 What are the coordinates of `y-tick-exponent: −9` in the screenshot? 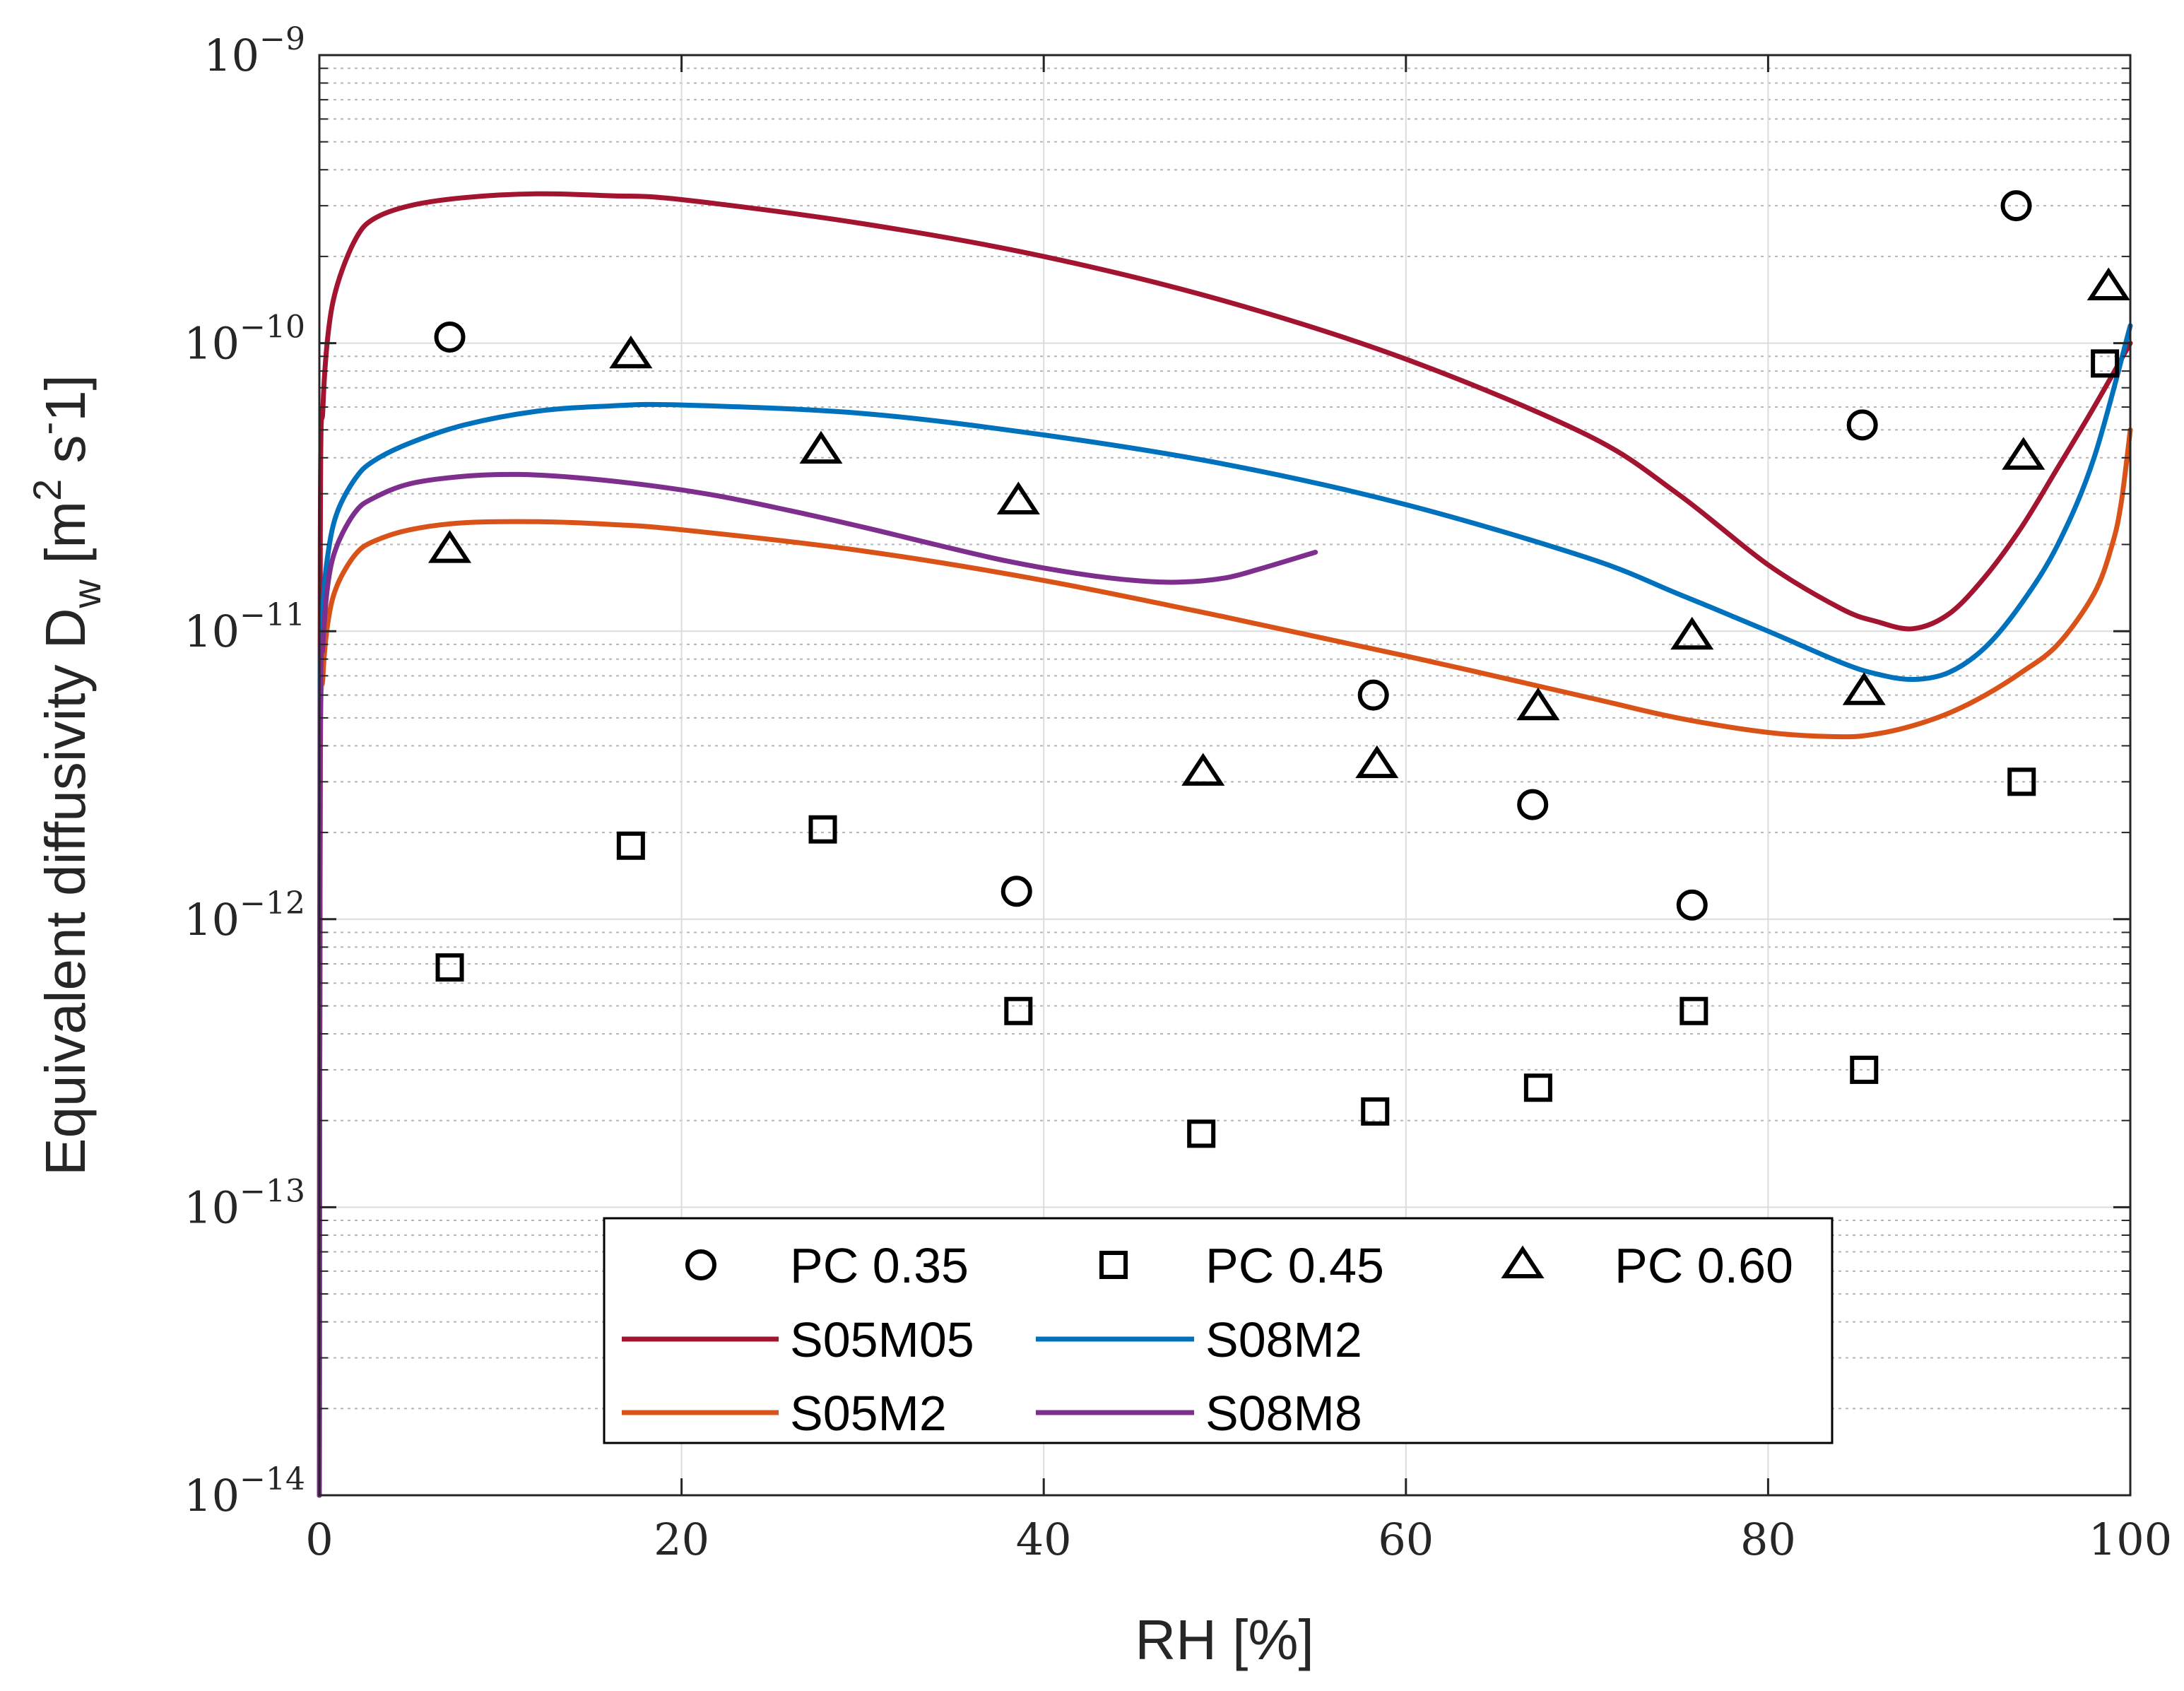 It's located at (282, 39).